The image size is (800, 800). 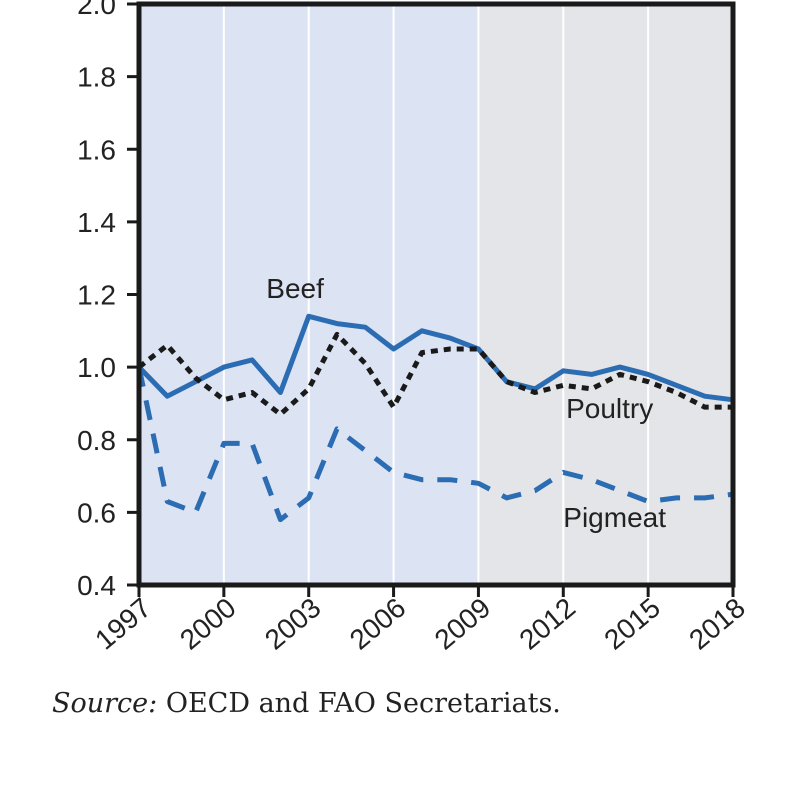 I want to click on x-tick-label: 2006, so click(x=378, y=624).